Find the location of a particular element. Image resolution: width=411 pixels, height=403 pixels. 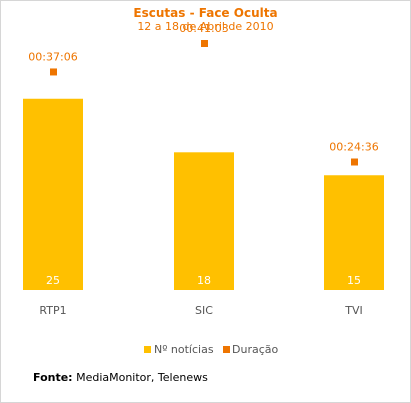

bar-tvi is located at coordinates (354, 232).